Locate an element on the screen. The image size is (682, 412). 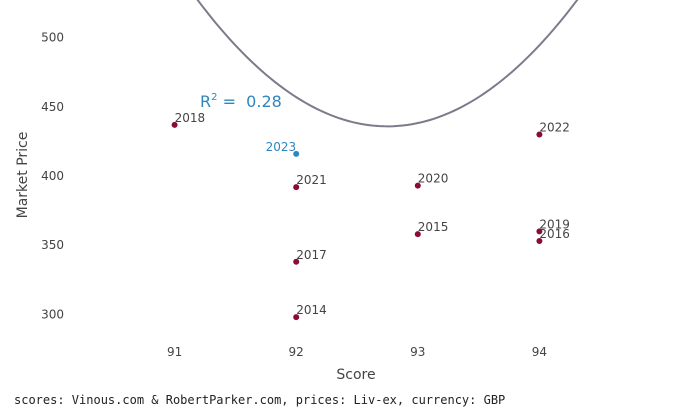
y-axis-ticks: 300 350 400 450 500 is located at coordinates (52, 176).